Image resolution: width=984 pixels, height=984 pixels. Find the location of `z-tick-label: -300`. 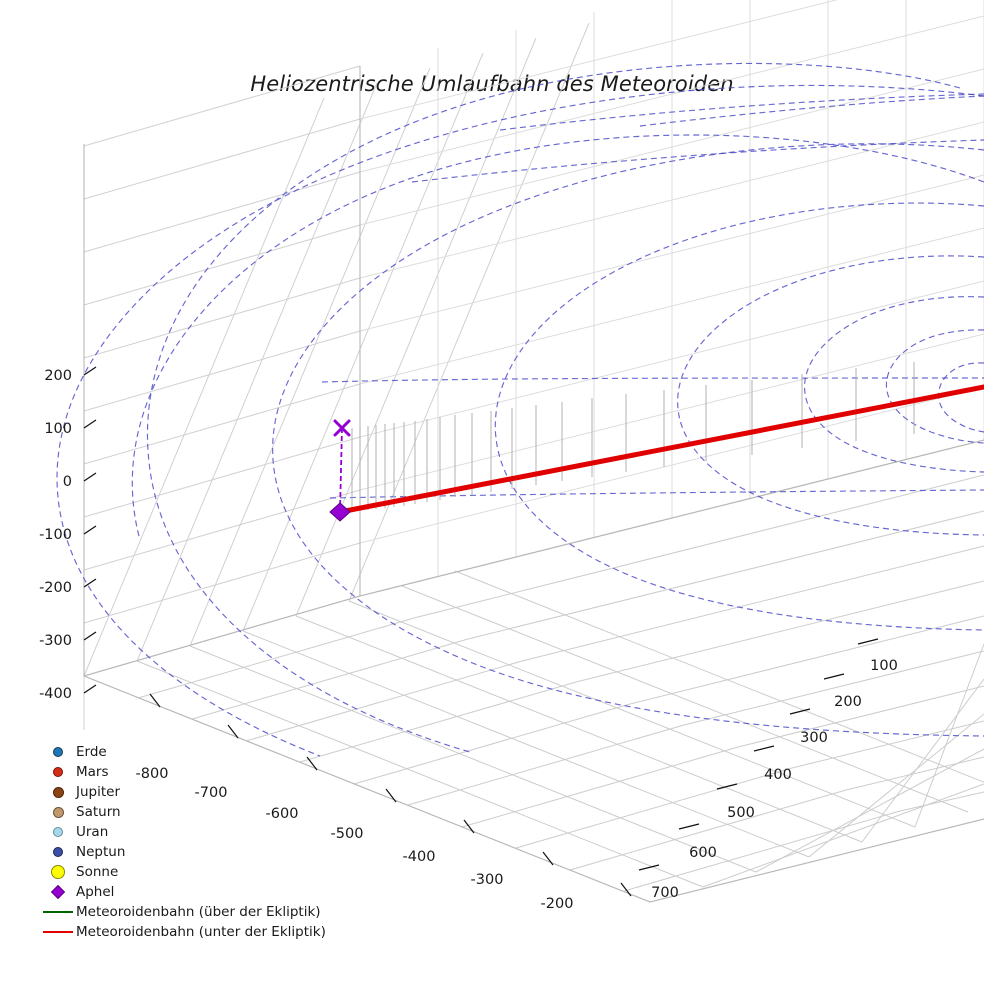

z-tick-label: -300 is located at coordinates (55, 641).